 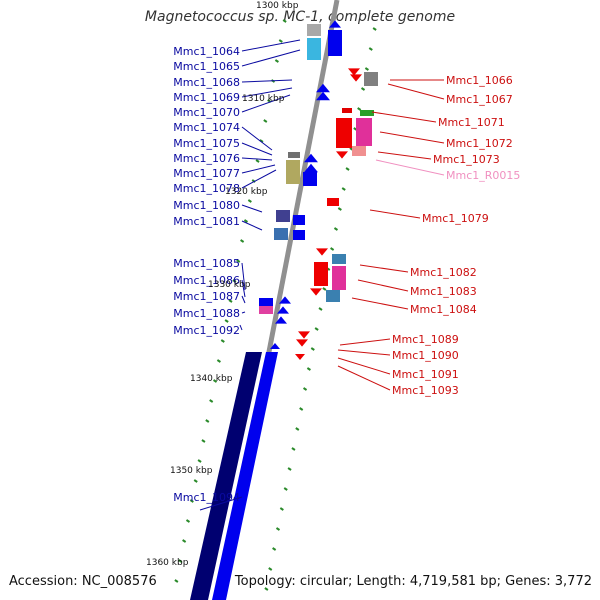 I want to click on gene-label-left: Mmc1_1070, so click(x=206, y=112).